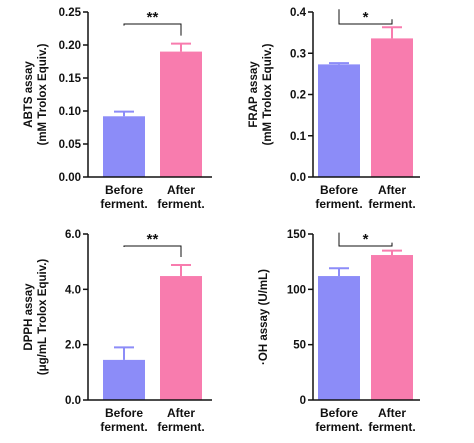 The image size is (474, 443). Describe the element at coordinates (298, 96) in the screenshot. I see `y-tick-label: 0.2` at that location.